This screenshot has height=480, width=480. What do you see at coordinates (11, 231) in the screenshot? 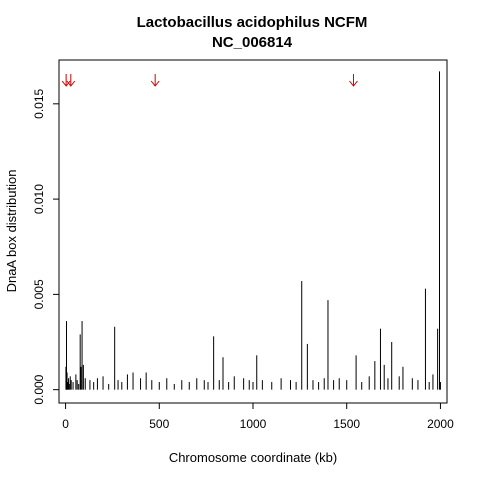
I see `y-axis-label: DnaA box distribution` at bounding box center [11, 231].